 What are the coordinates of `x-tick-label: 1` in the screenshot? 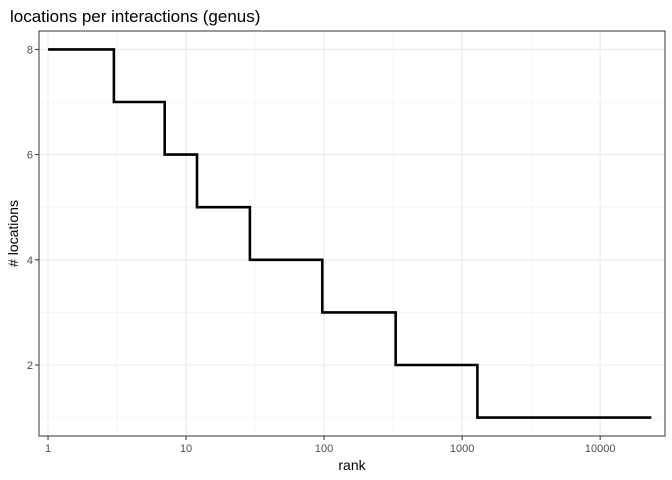 It's located at (48, 449).